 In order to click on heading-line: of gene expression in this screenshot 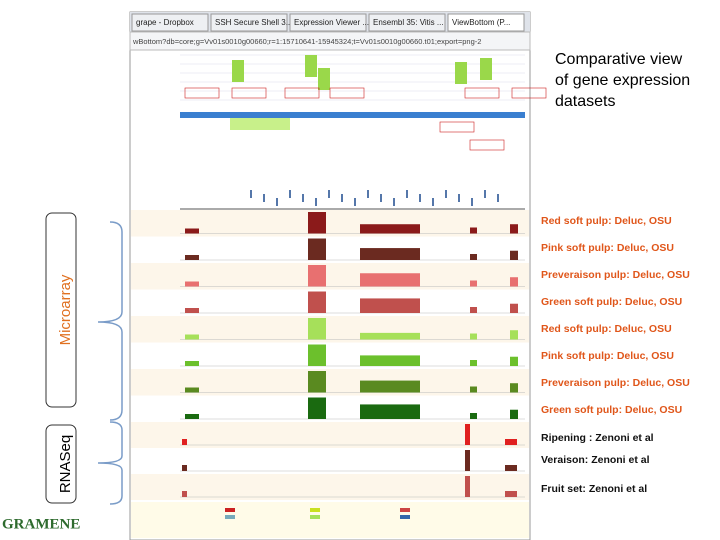, I will do `click(622, 80)`.